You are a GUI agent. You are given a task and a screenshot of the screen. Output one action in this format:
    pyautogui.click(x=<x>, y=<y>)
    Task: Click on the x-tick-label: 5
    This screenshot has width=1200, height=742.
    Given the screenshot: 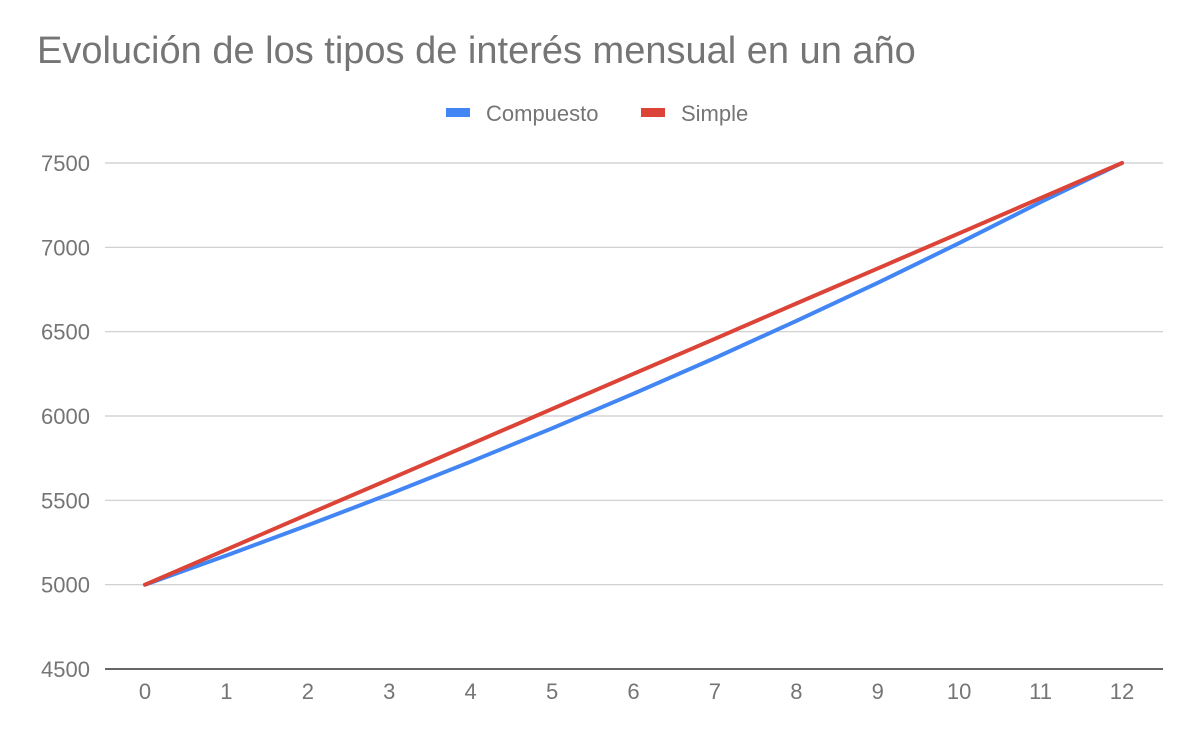 What is the action you would take?
    pyautogui.click(x=552, y=691)
    